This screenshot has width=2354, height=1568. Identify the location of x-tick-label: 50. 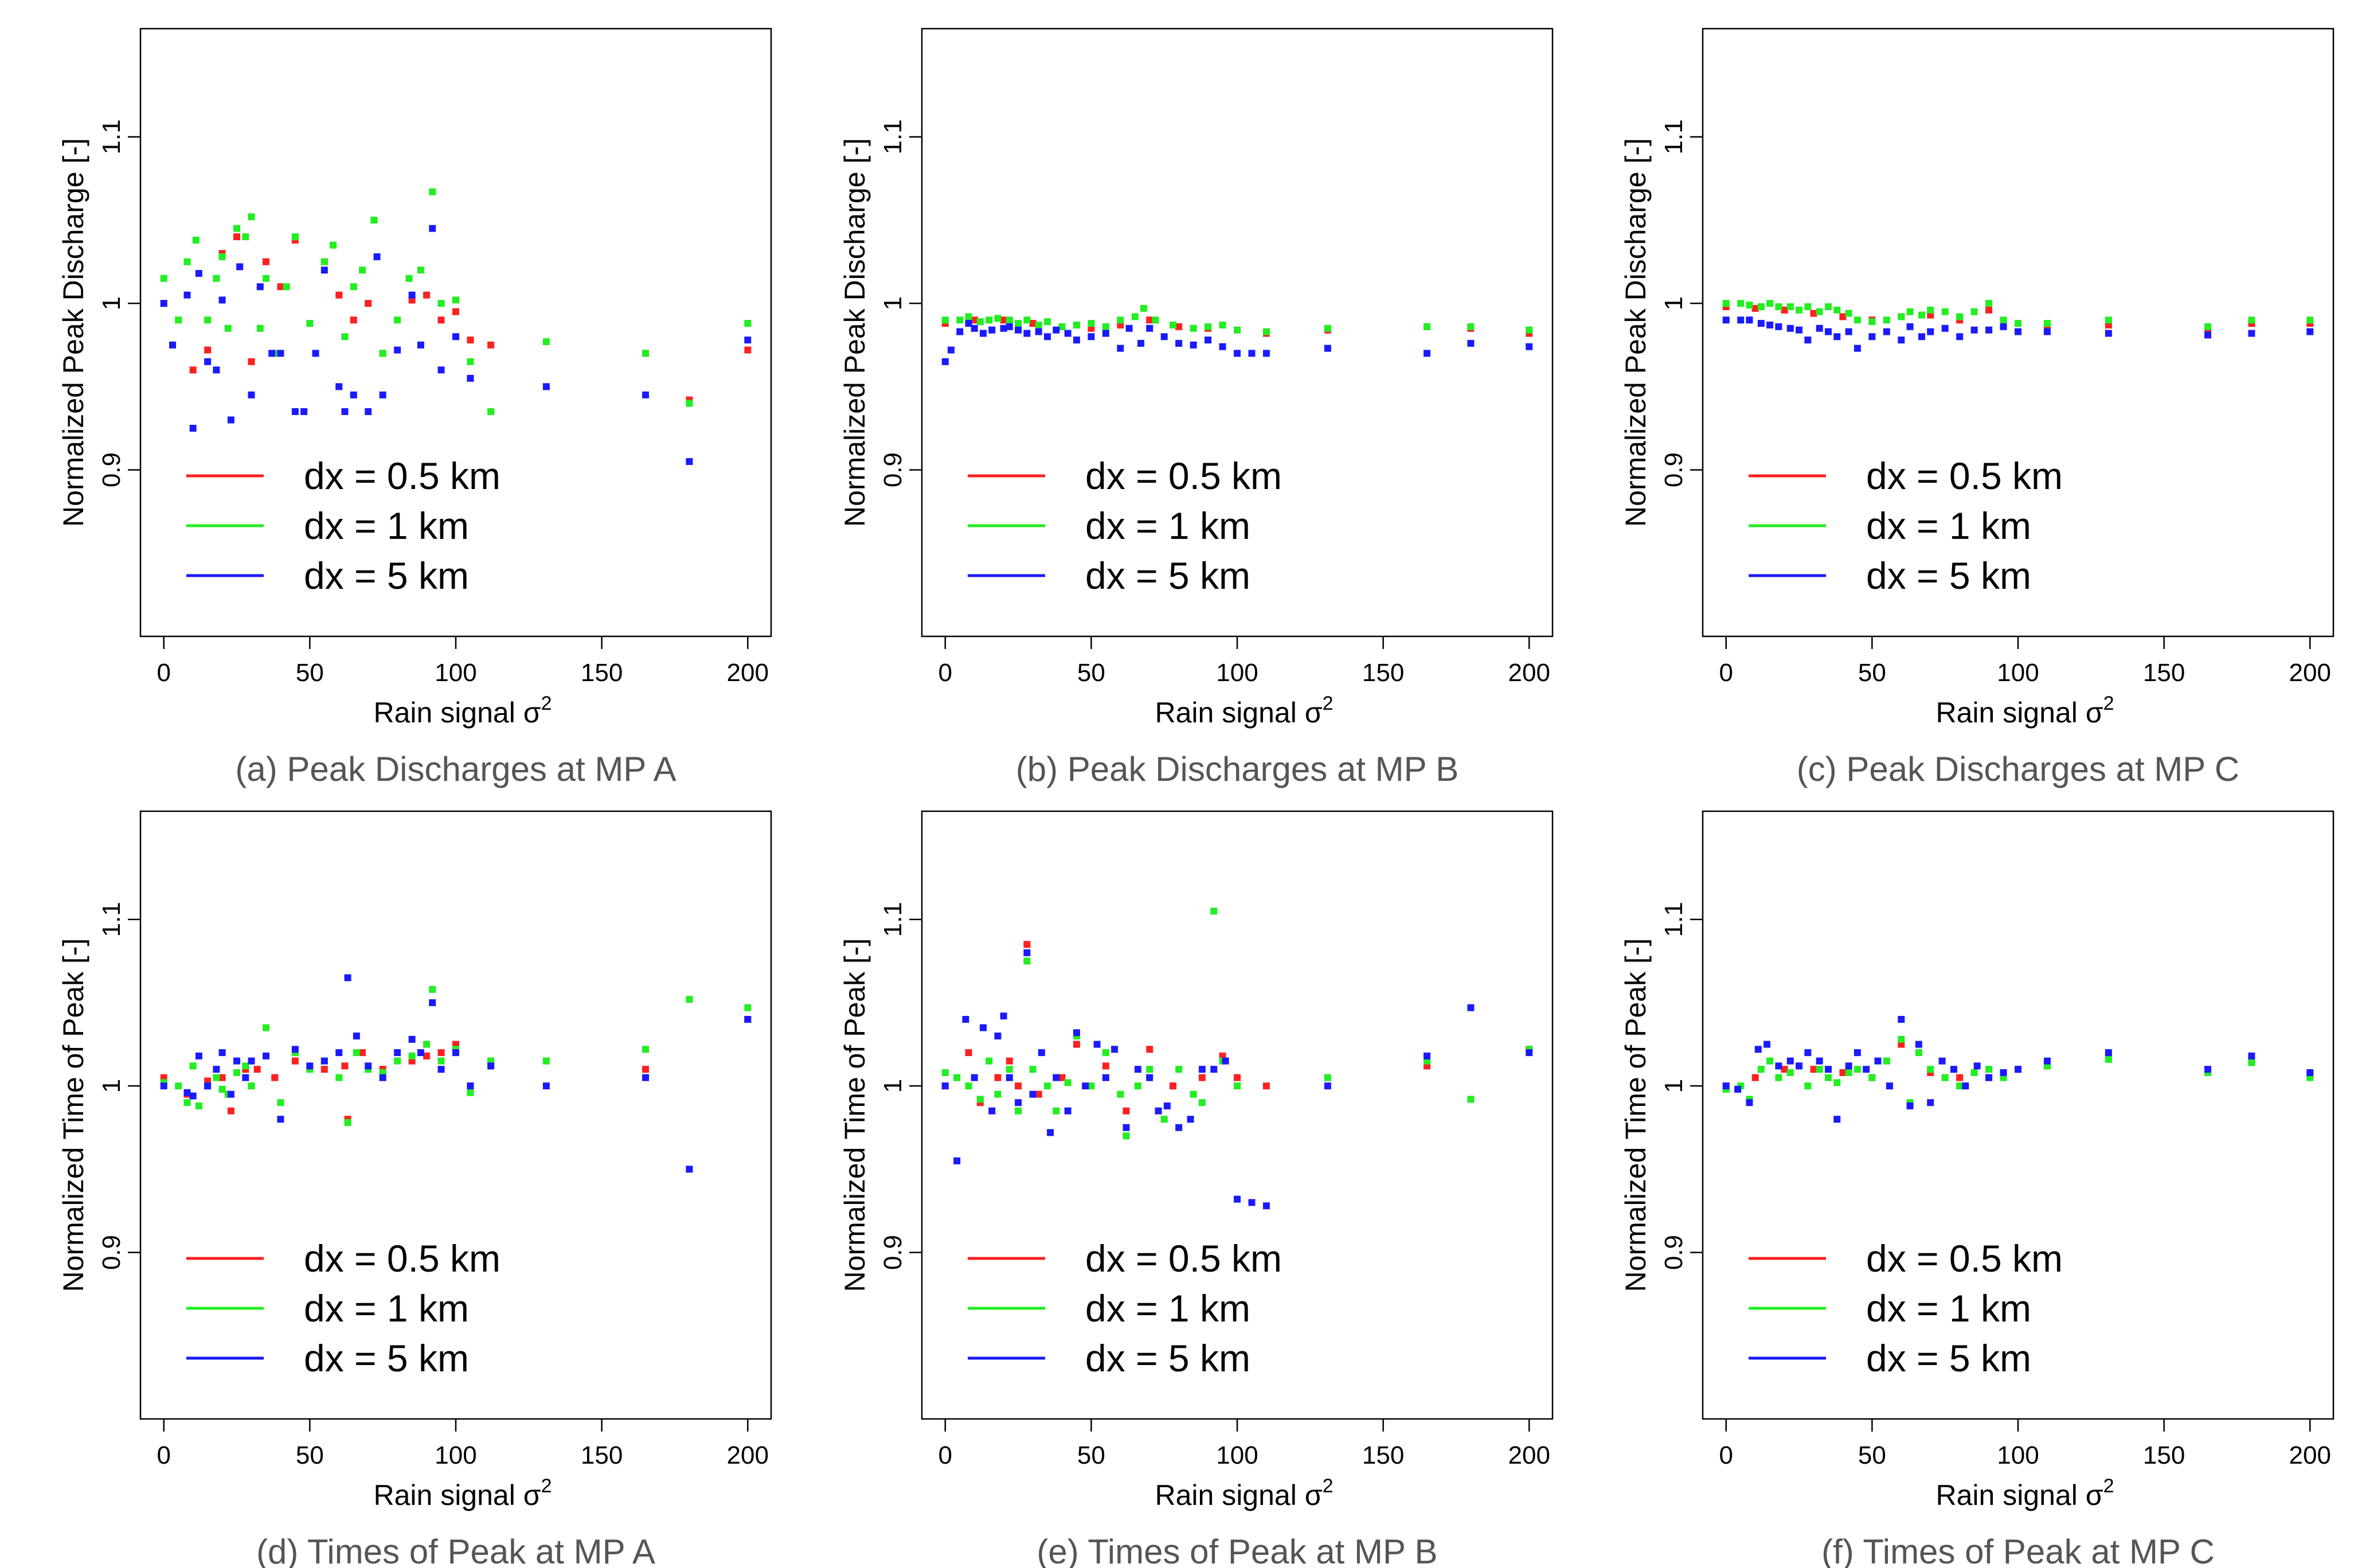
(310, 673).